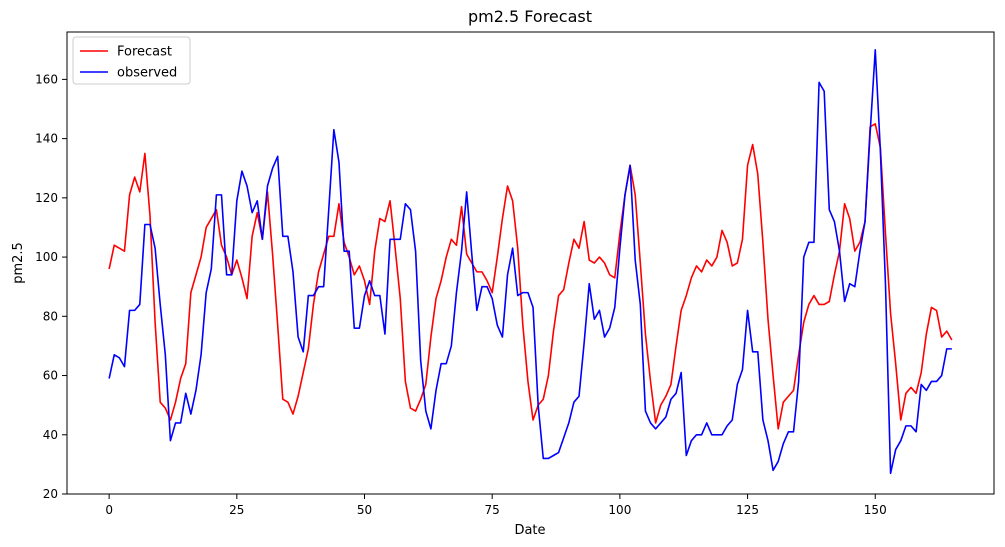  Describe the element at coordinates (875, 510) in the screenshot. I see `x-tick-label: 150` at that location.